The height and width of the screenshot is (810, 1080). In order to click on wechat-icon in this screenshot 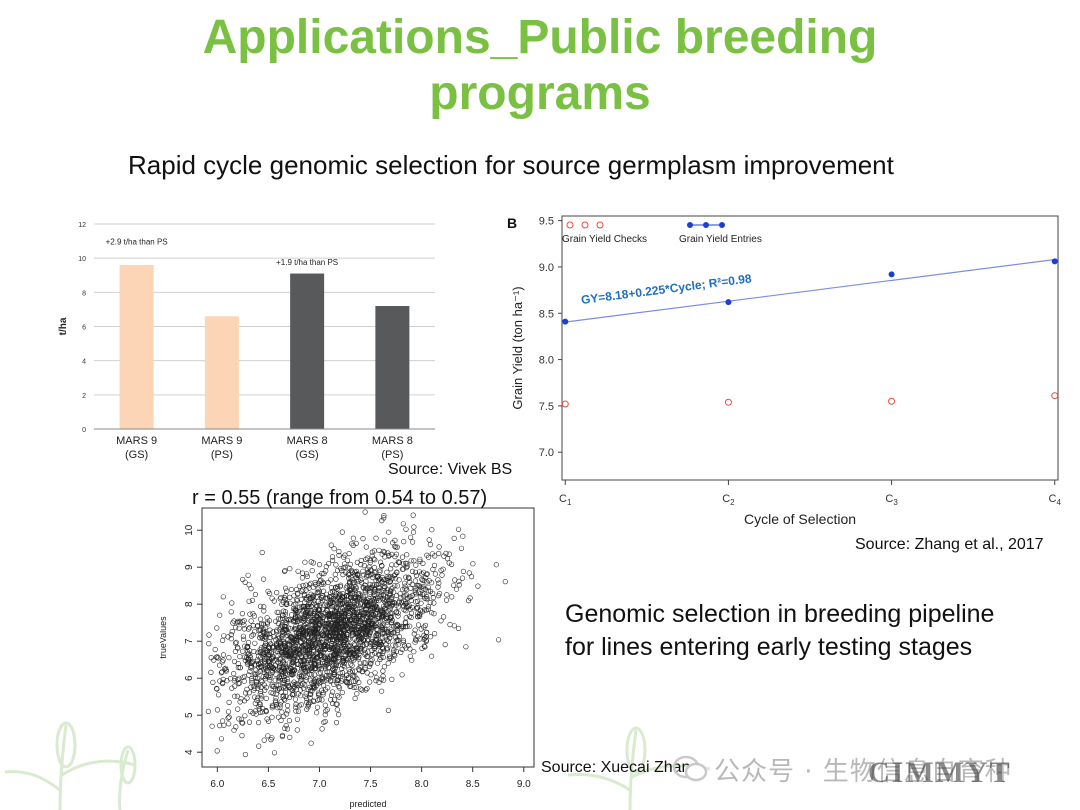, I will do `click(690, 768)`.